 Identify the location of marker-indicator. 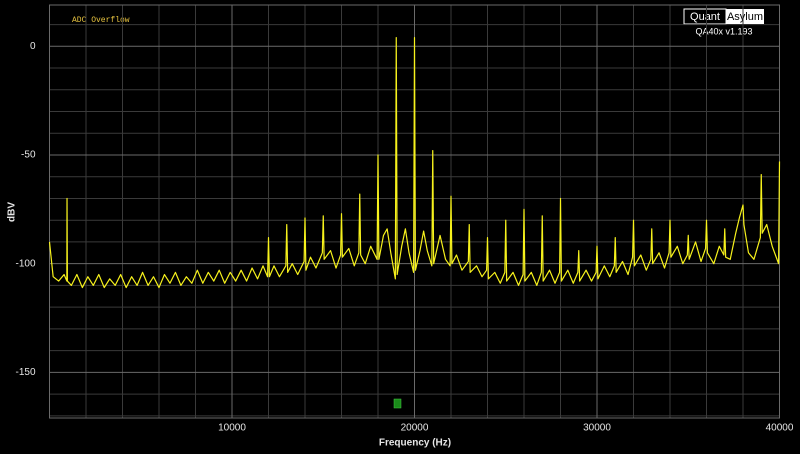
(397, 403).